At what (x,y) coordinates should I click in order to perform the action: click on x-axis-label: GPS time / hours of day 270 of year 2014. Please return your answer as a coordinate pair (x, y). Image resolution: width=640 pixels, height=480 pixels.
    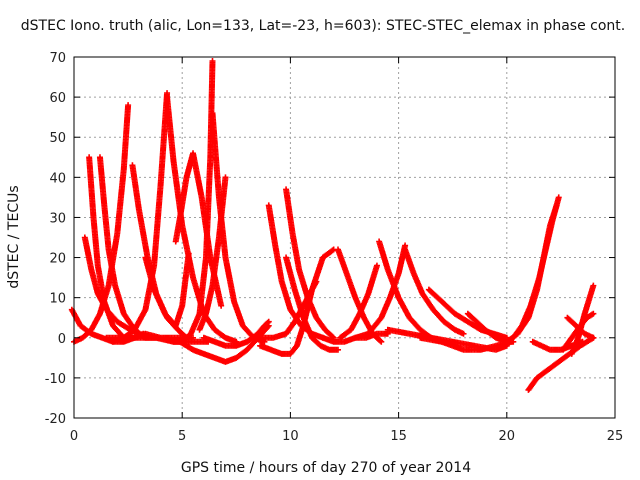
    Looking at the image, I should click on (326, 468).